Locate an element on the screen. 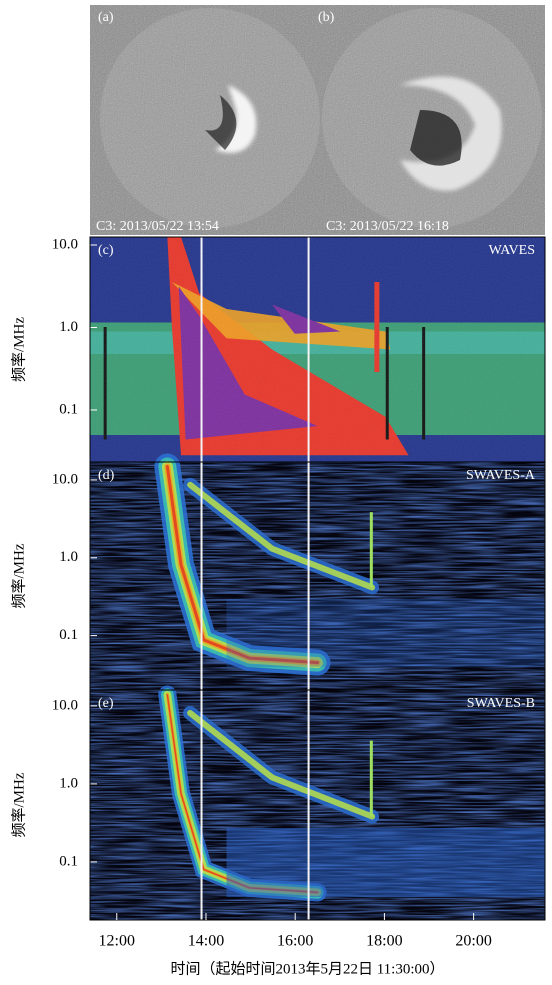 Image resolution: width=552 pixels, height=985 pixels. panel-label: (d) is located at coordinates (106, 475).